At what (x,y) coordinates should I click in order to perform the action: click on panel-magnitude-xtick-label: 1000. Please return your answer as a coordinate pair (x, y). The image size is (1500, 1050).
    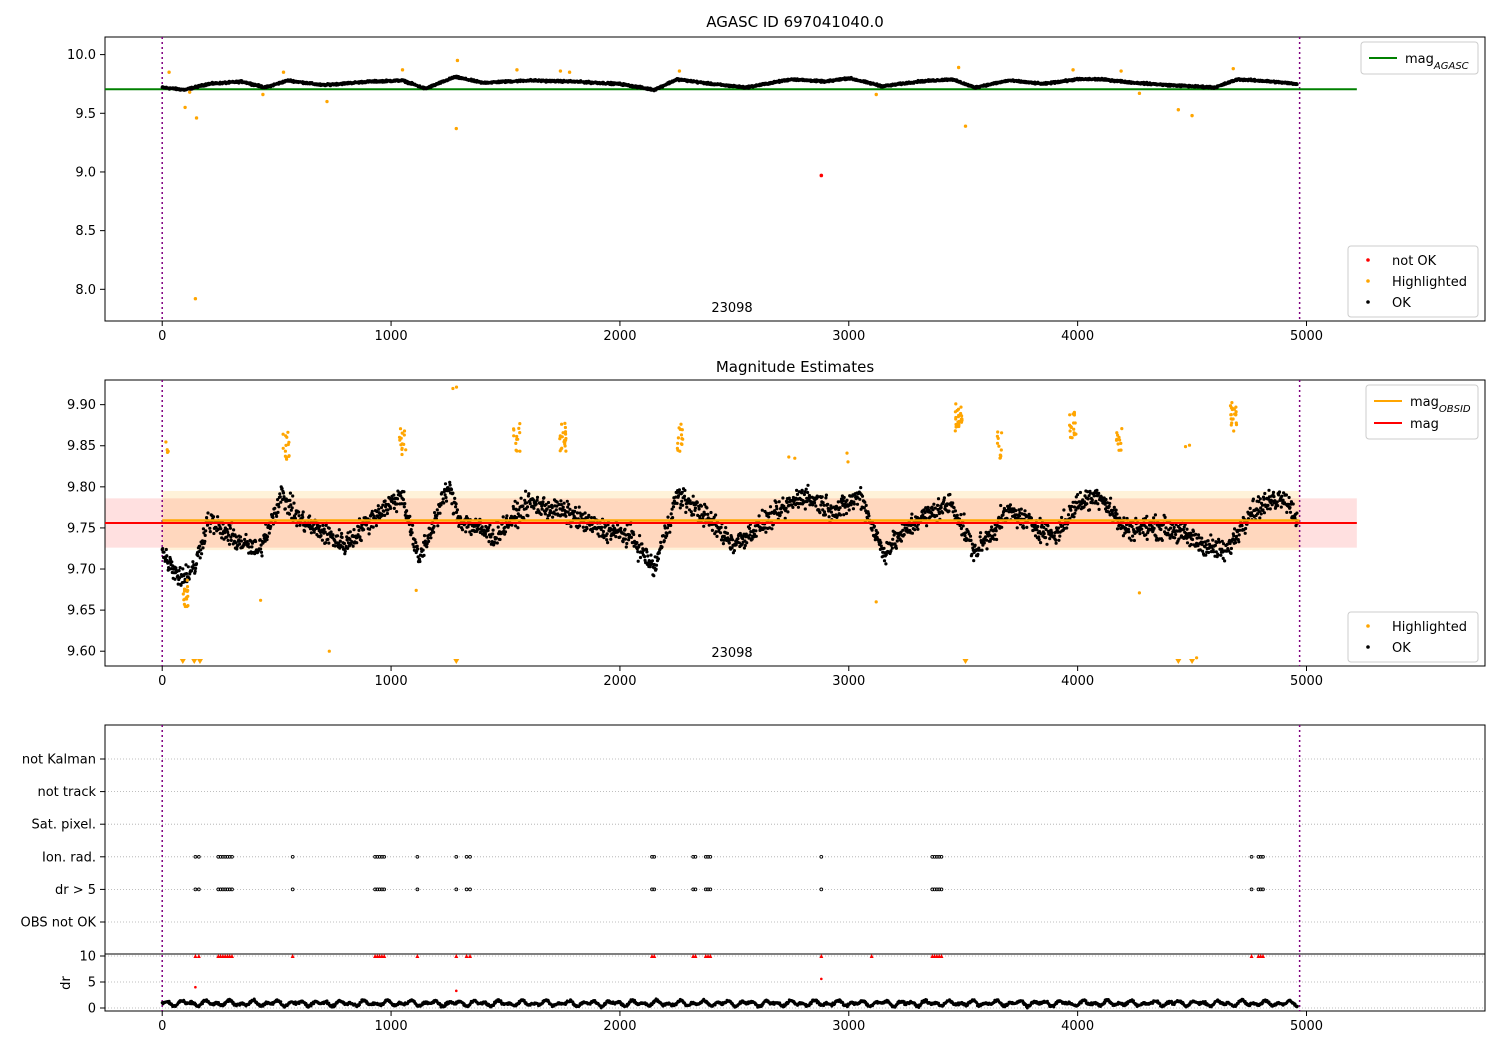
    Looking at the image, I should click on (391, 681).